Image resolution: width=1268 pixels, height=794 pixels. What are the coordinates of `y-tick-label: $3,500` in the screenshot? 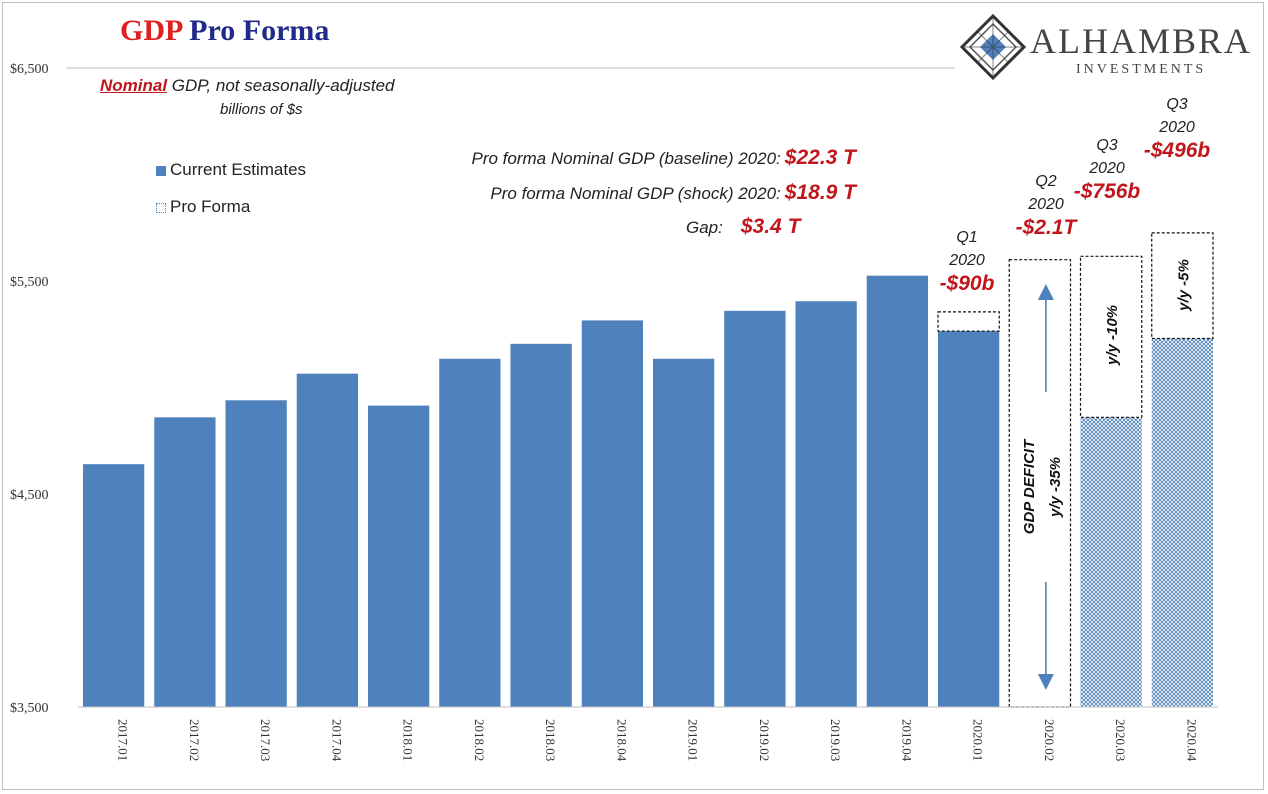 It's located at (29, 708).